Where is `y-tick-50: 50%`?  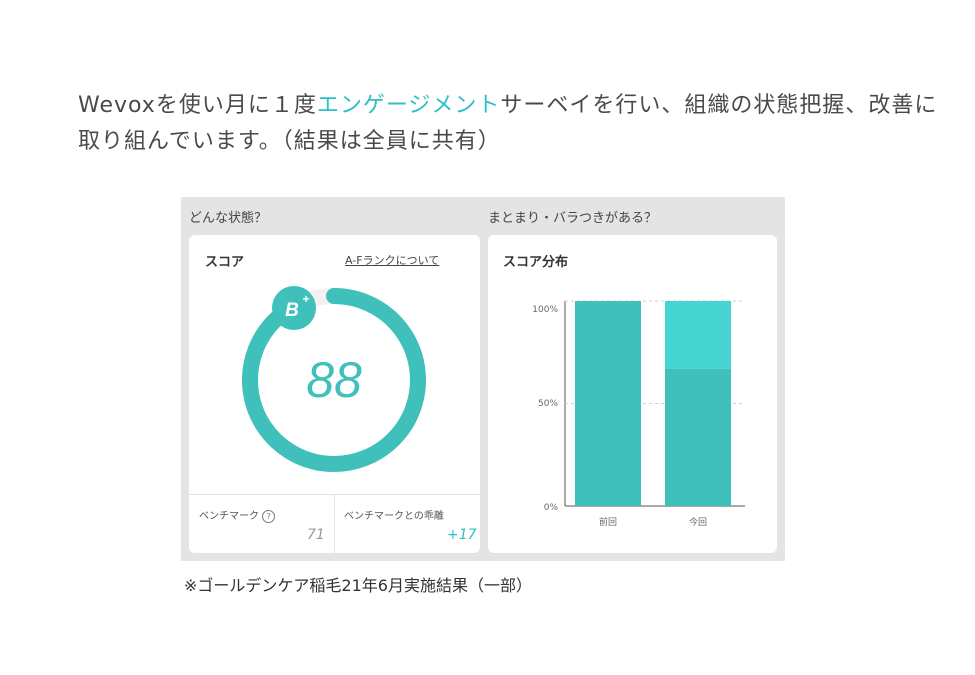
y-tick-50: 50% is located at coordinates (547, 404).